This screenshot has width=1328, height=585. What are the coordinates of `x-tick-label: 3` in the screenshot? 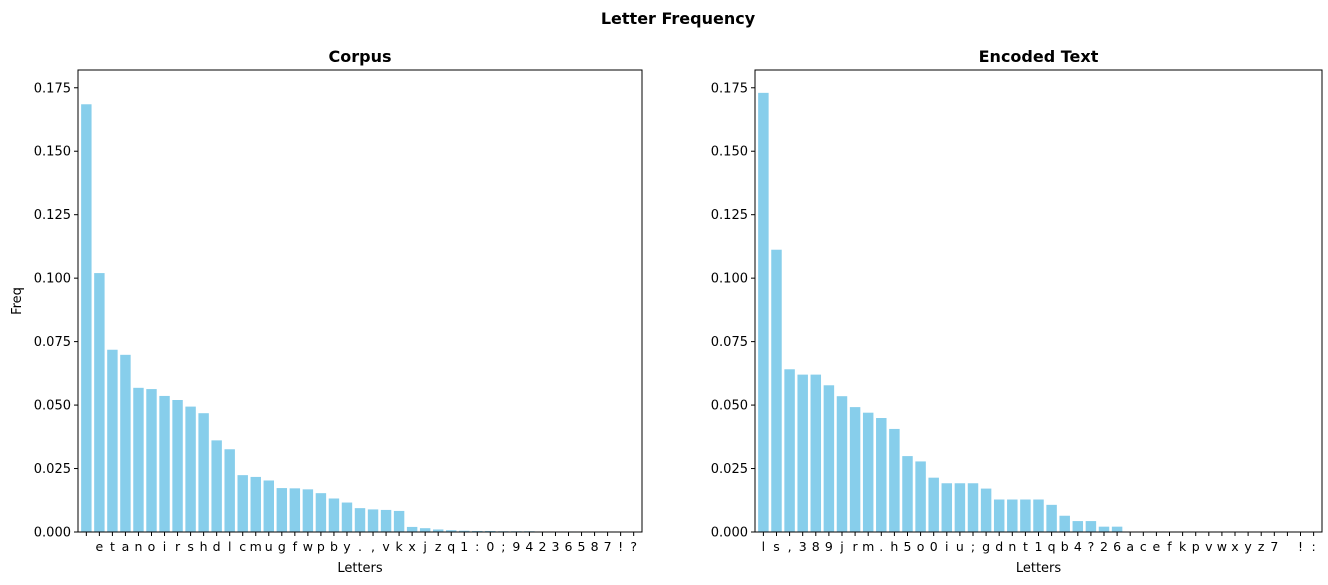 It's located at (555, 546).